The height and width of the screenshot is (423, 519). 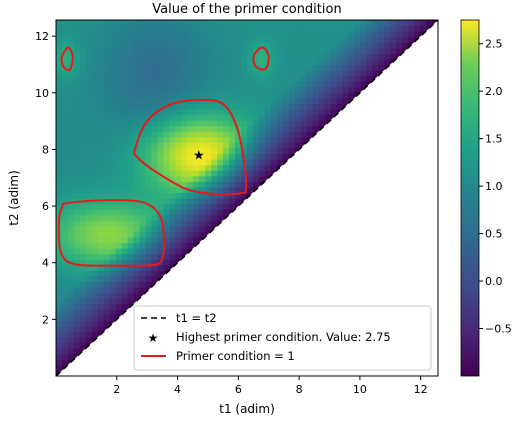 I want to click on legend-label-diagonal: t1 = t2, so click(x=196, y=318).